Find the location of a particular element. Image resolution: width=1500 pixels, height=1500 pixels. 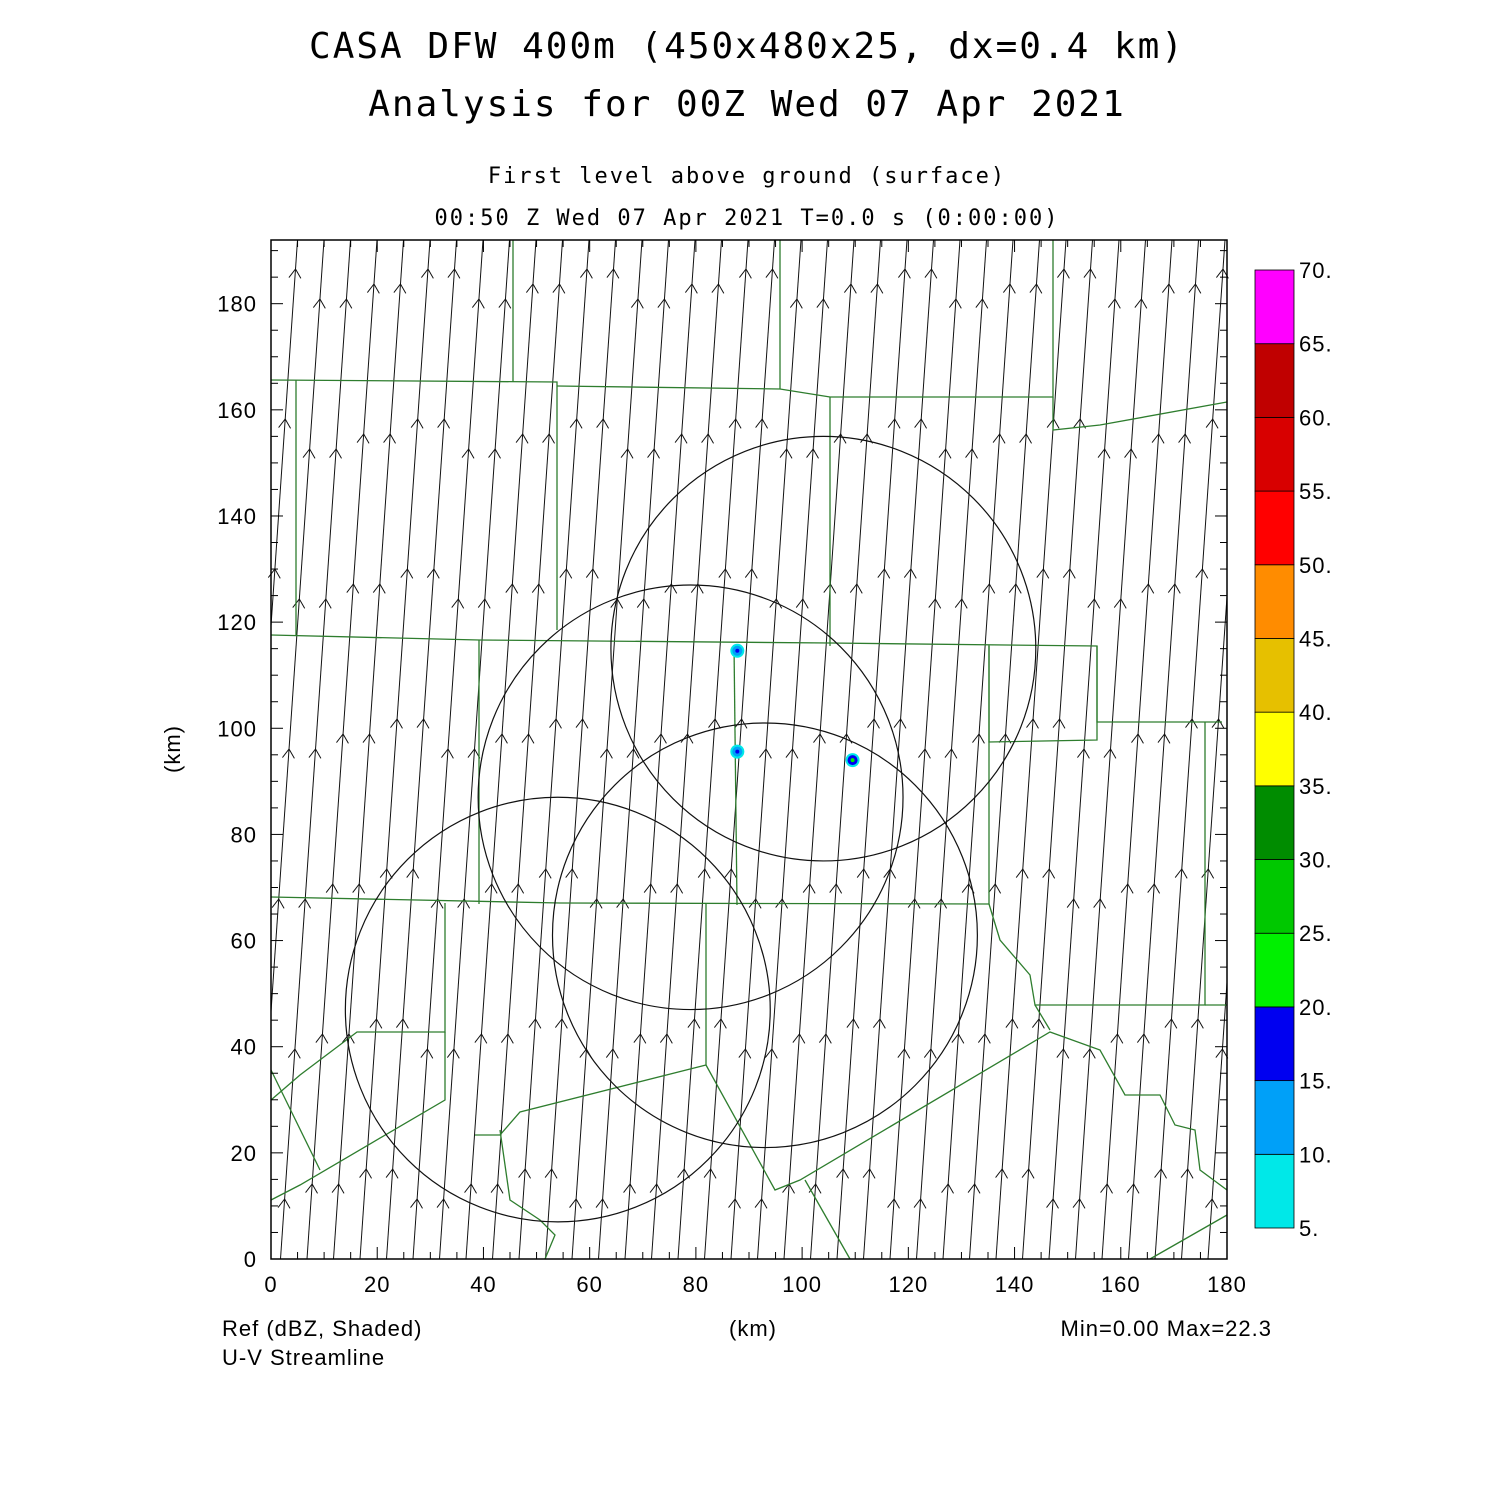

colorbar-label: 55. is located at coordinates (1316, 491).